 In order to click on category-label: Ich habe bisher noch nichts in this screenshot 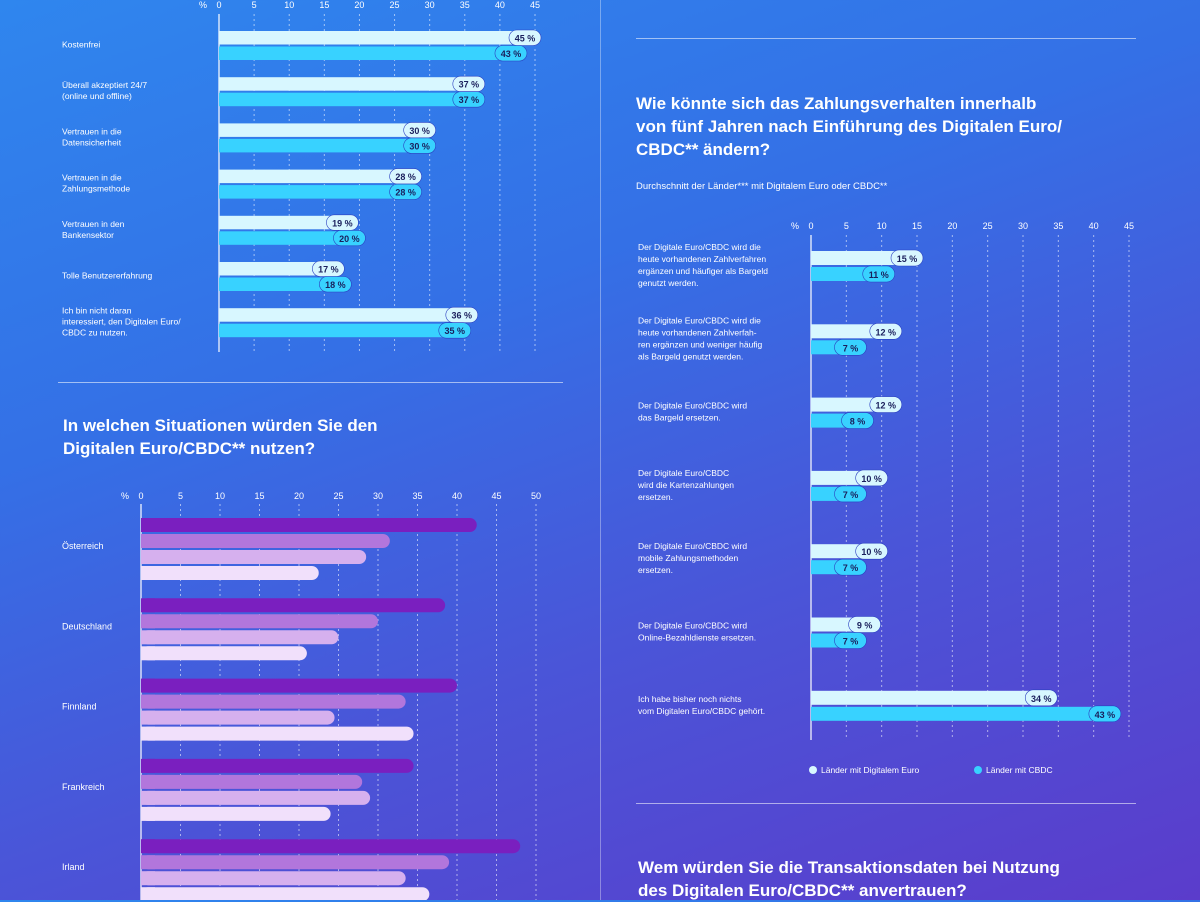, I will do `click(689, 699)`.